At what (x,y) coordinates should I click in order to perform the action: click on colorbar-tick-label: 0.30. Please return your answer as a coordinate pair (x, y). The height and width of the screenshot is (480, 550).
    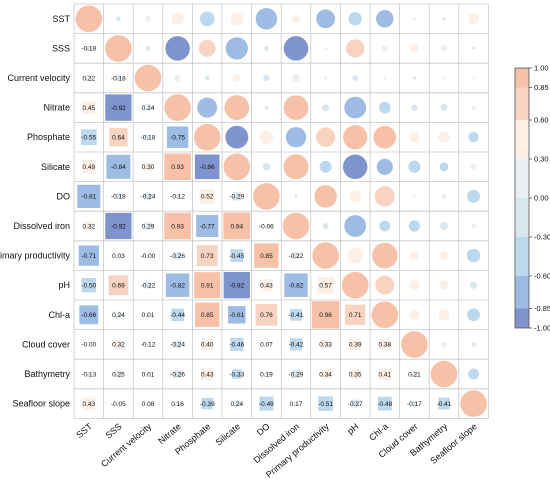
    Looking at the image, I should click on (541, 159).